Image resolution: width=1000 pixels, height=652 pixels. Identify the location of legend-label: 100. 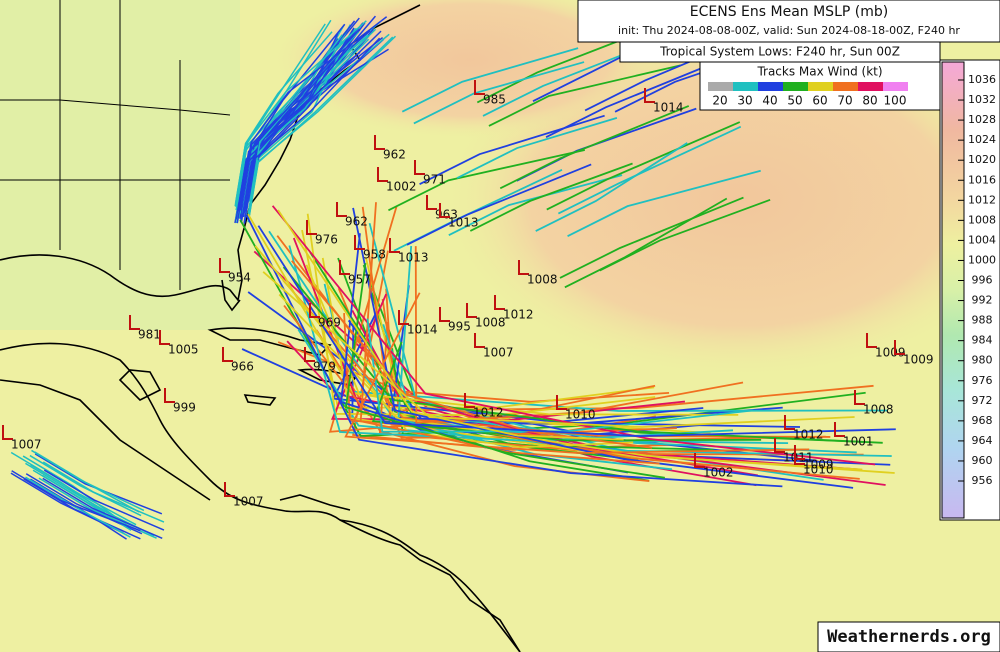
(895, 101).